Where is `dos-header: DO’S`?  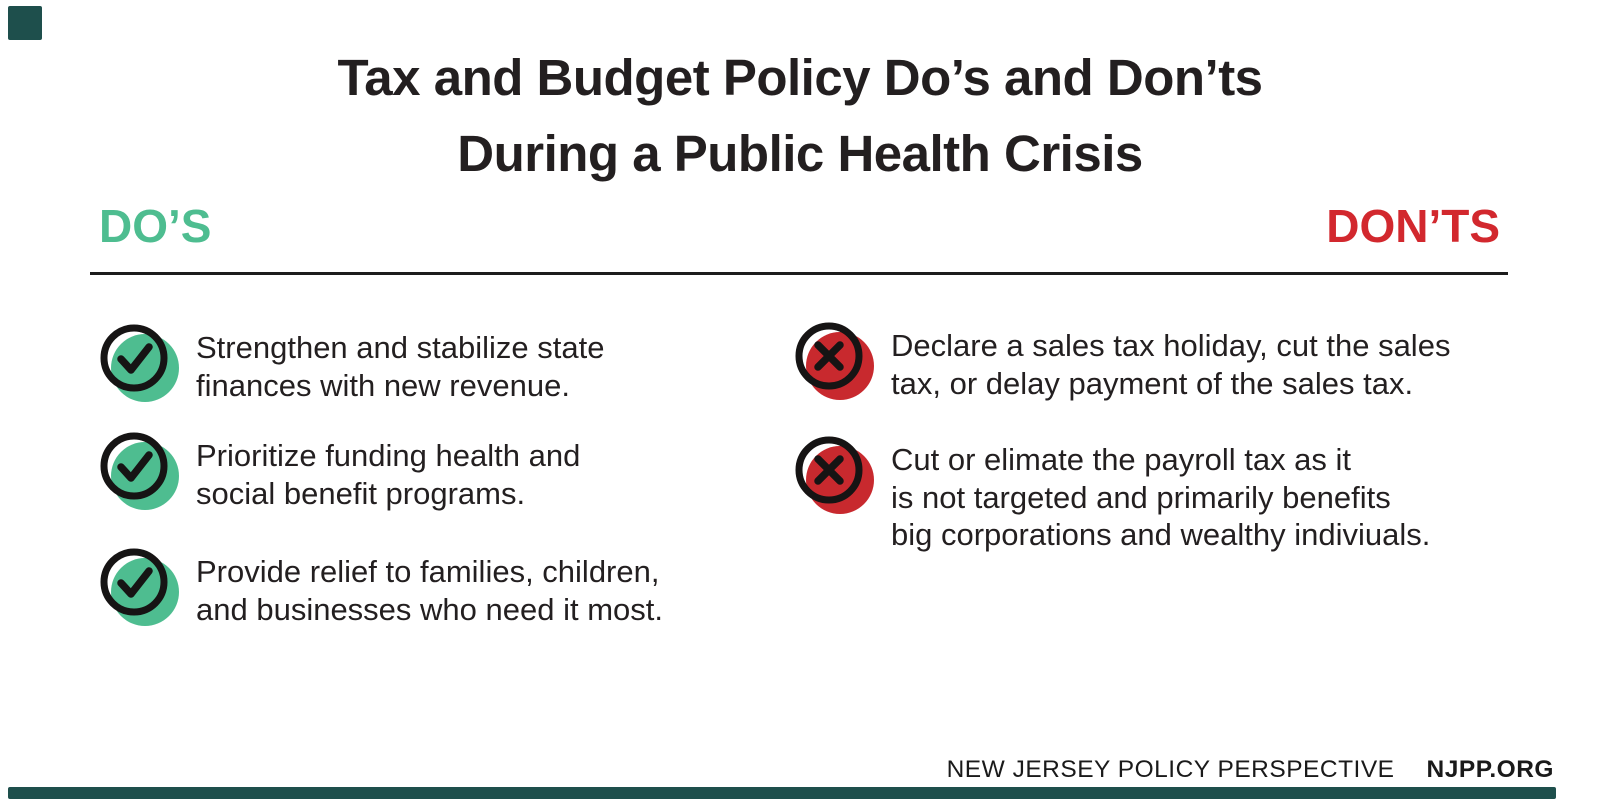
dos-header: DO’S is located at coordinates (155, 226).